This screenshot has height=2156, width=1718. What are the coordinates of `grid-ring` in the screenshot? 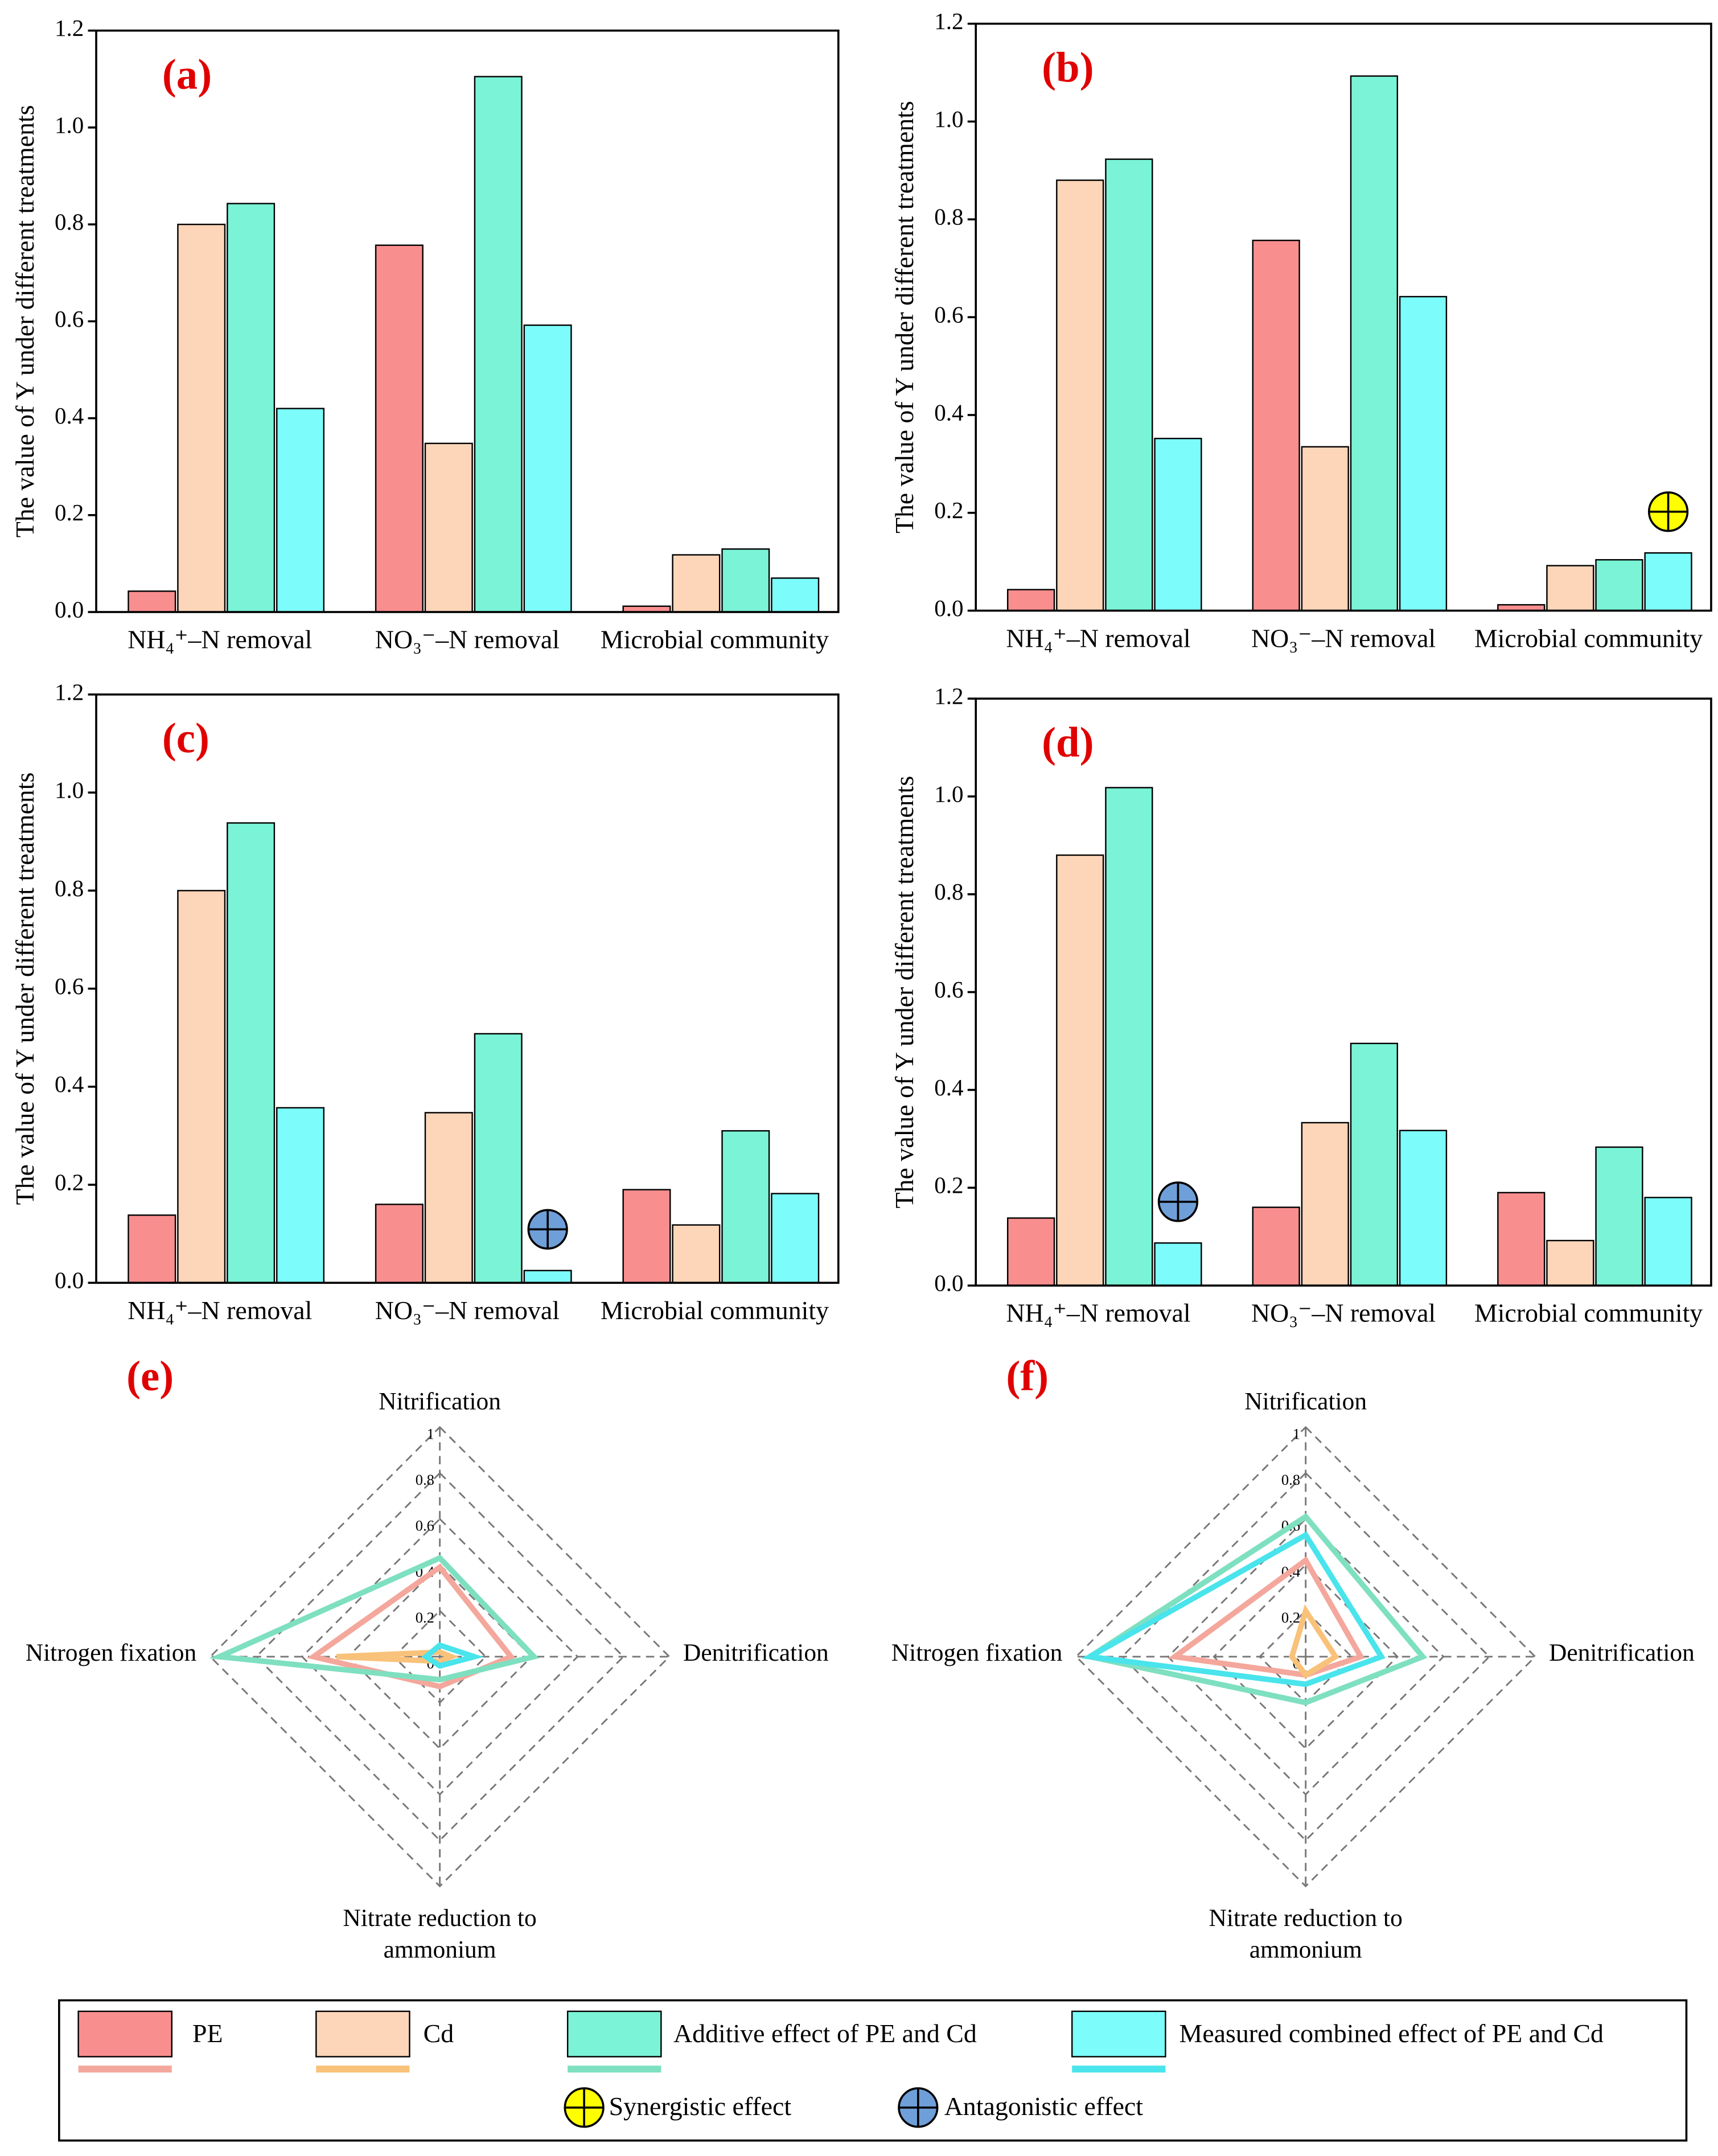 It's located at (440, 1657).